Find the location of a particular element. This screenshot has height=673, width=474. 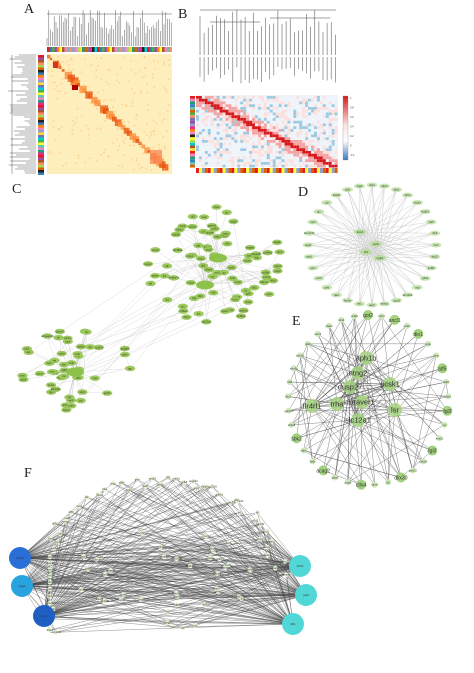

panel-d-node: fam3c is located at coordinates (348, 300).